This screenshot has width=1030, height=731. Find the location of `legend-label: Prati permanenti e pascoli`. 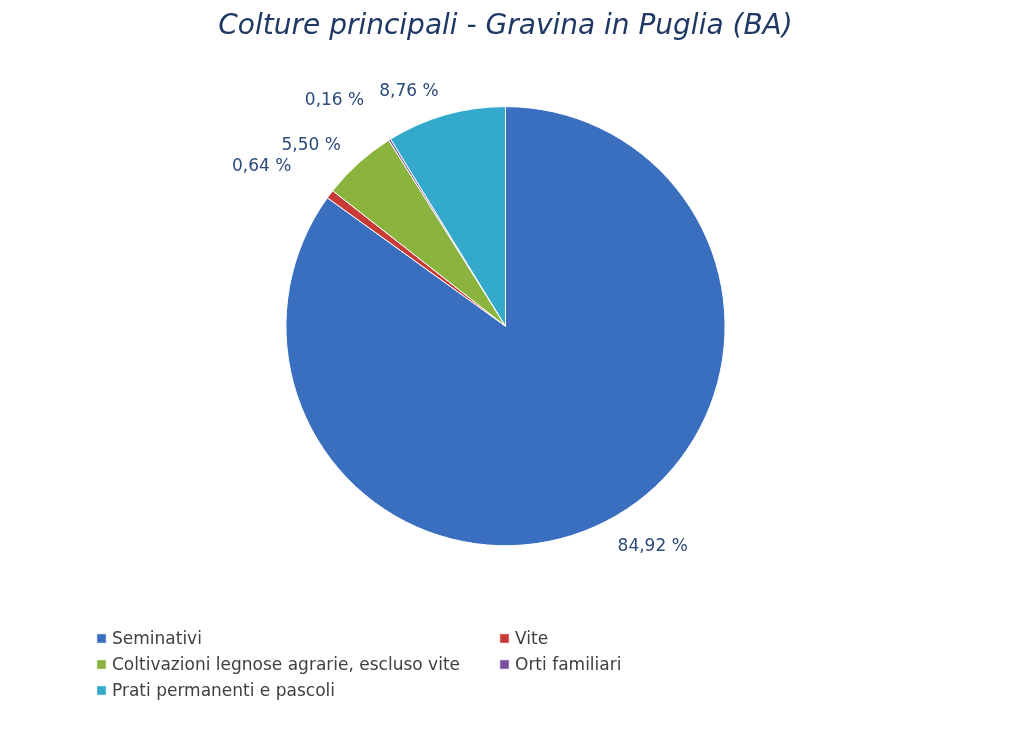

legend-label: Prati permanenti e pascoli is located at coordinates (224, 690).